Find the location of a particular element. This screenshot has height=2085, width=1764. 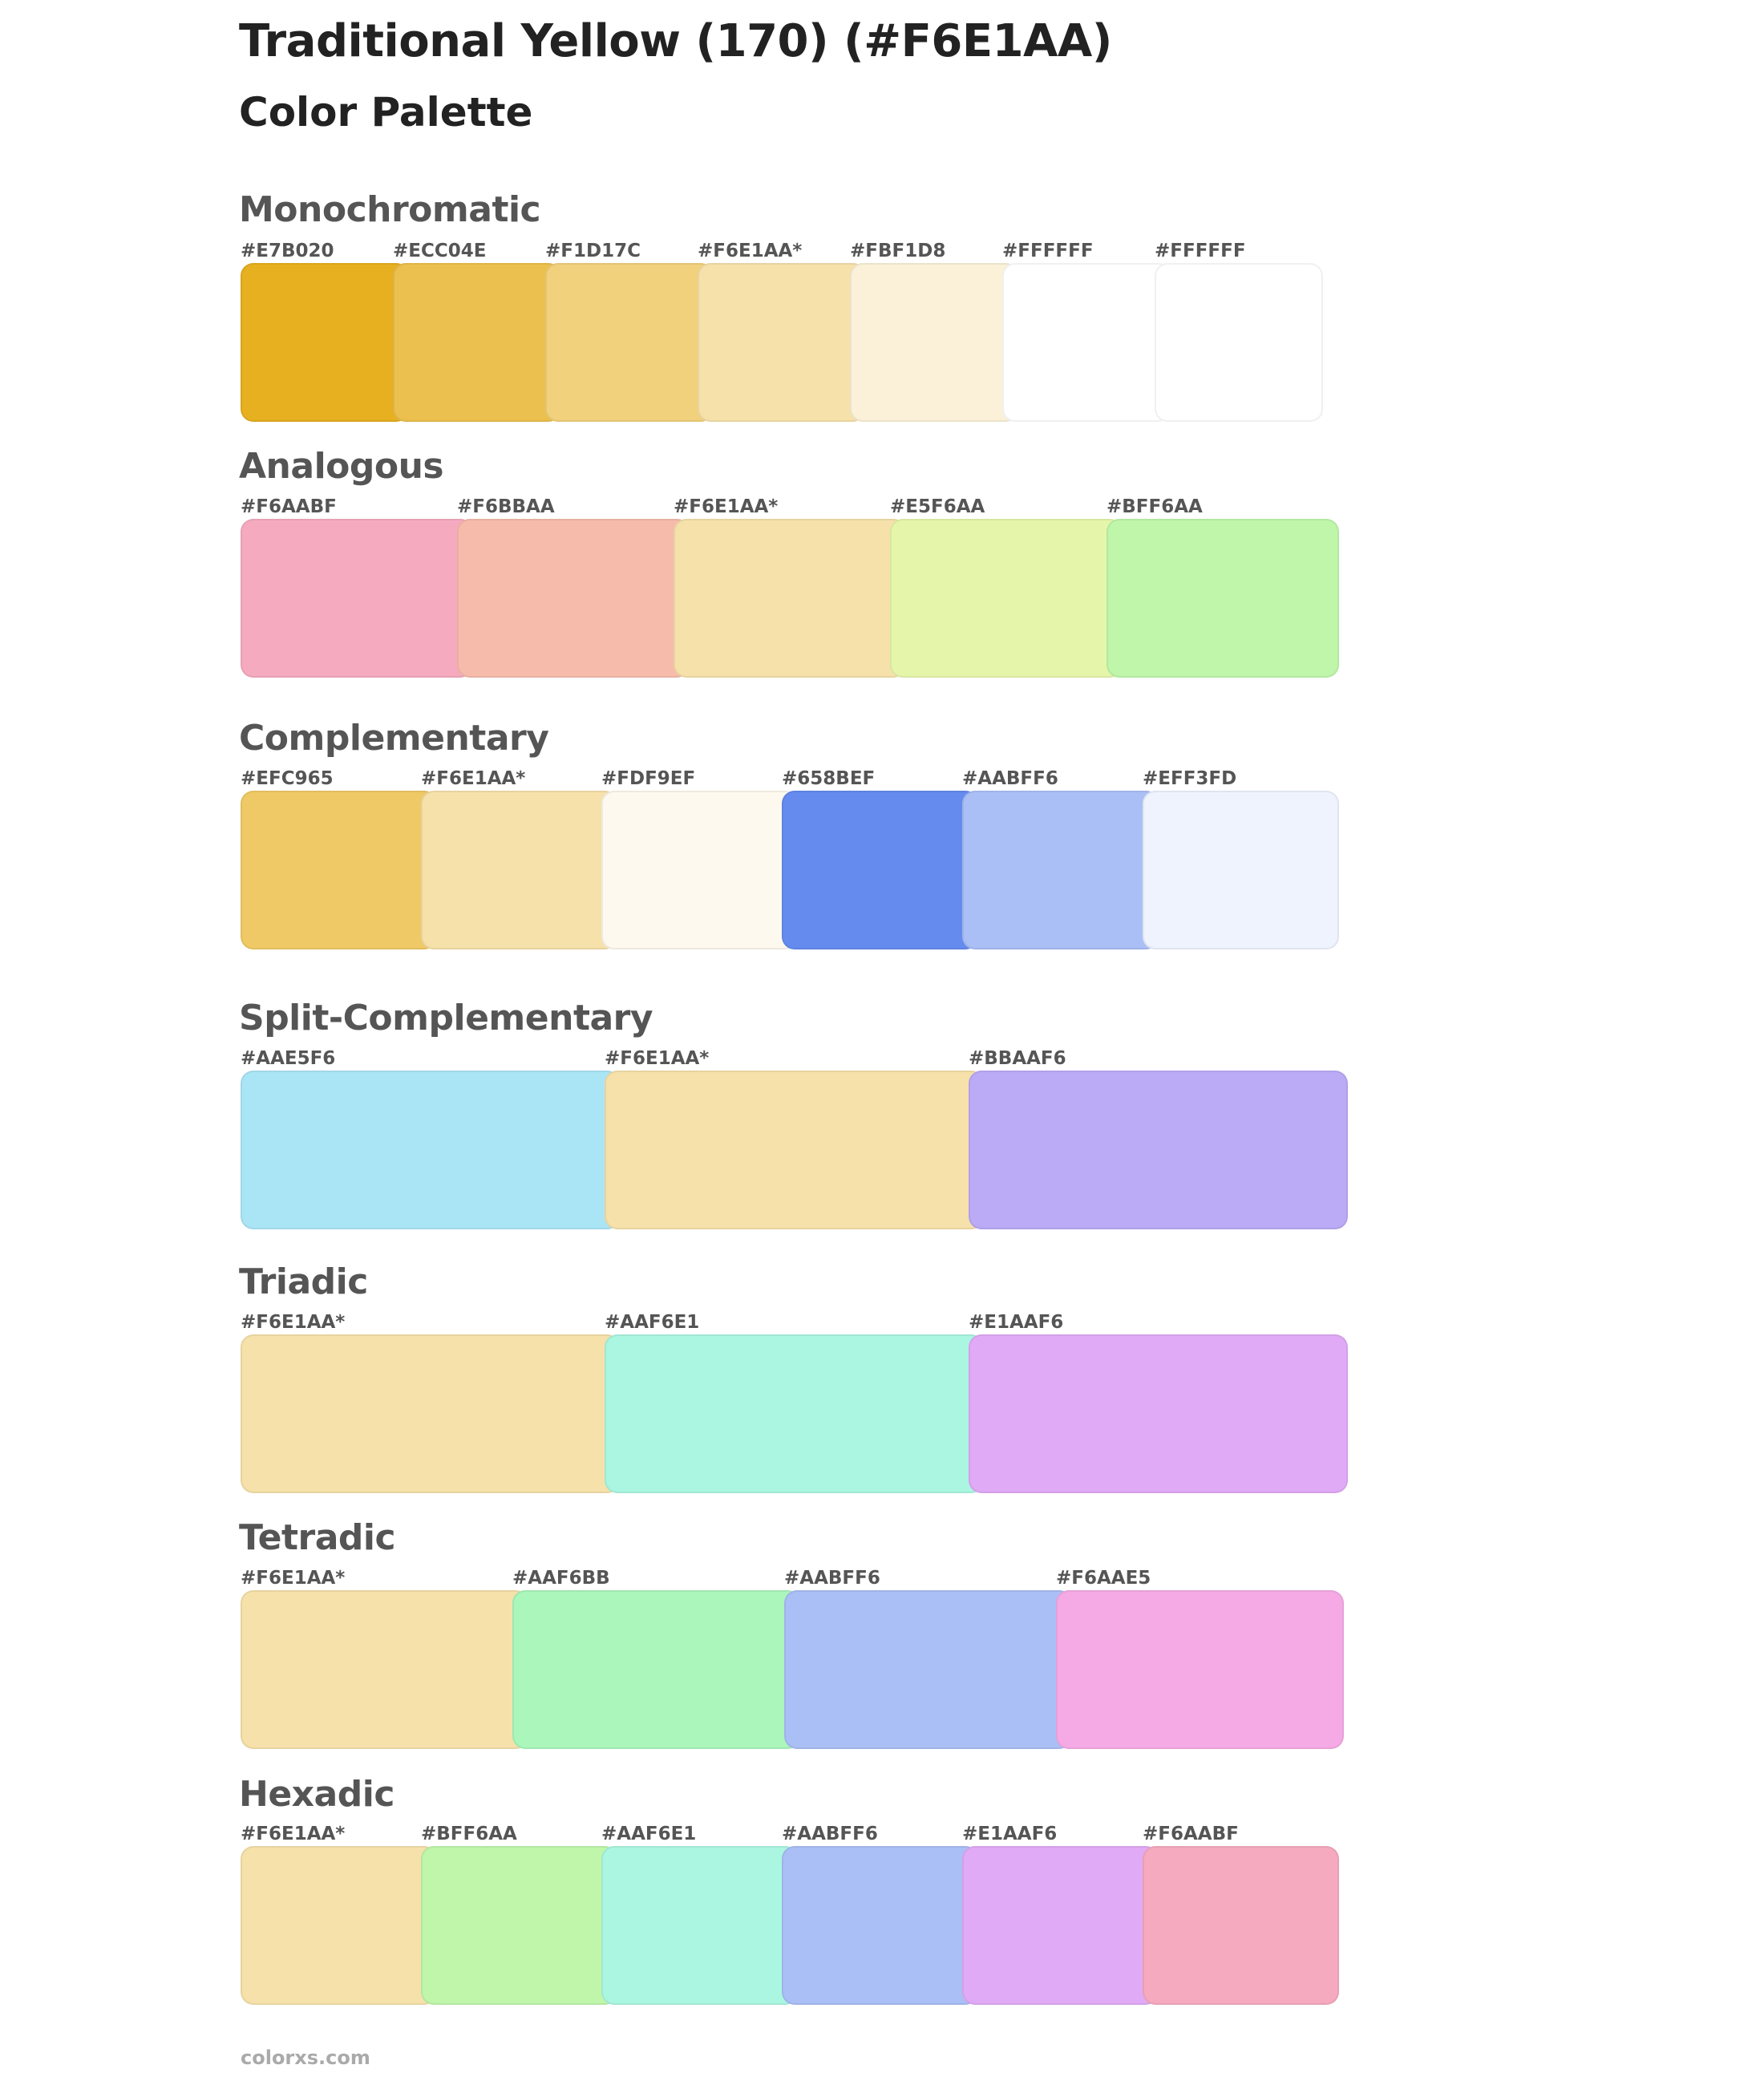

swatch-hex-label: #F6BBAA is located at coordinates (506, 507).